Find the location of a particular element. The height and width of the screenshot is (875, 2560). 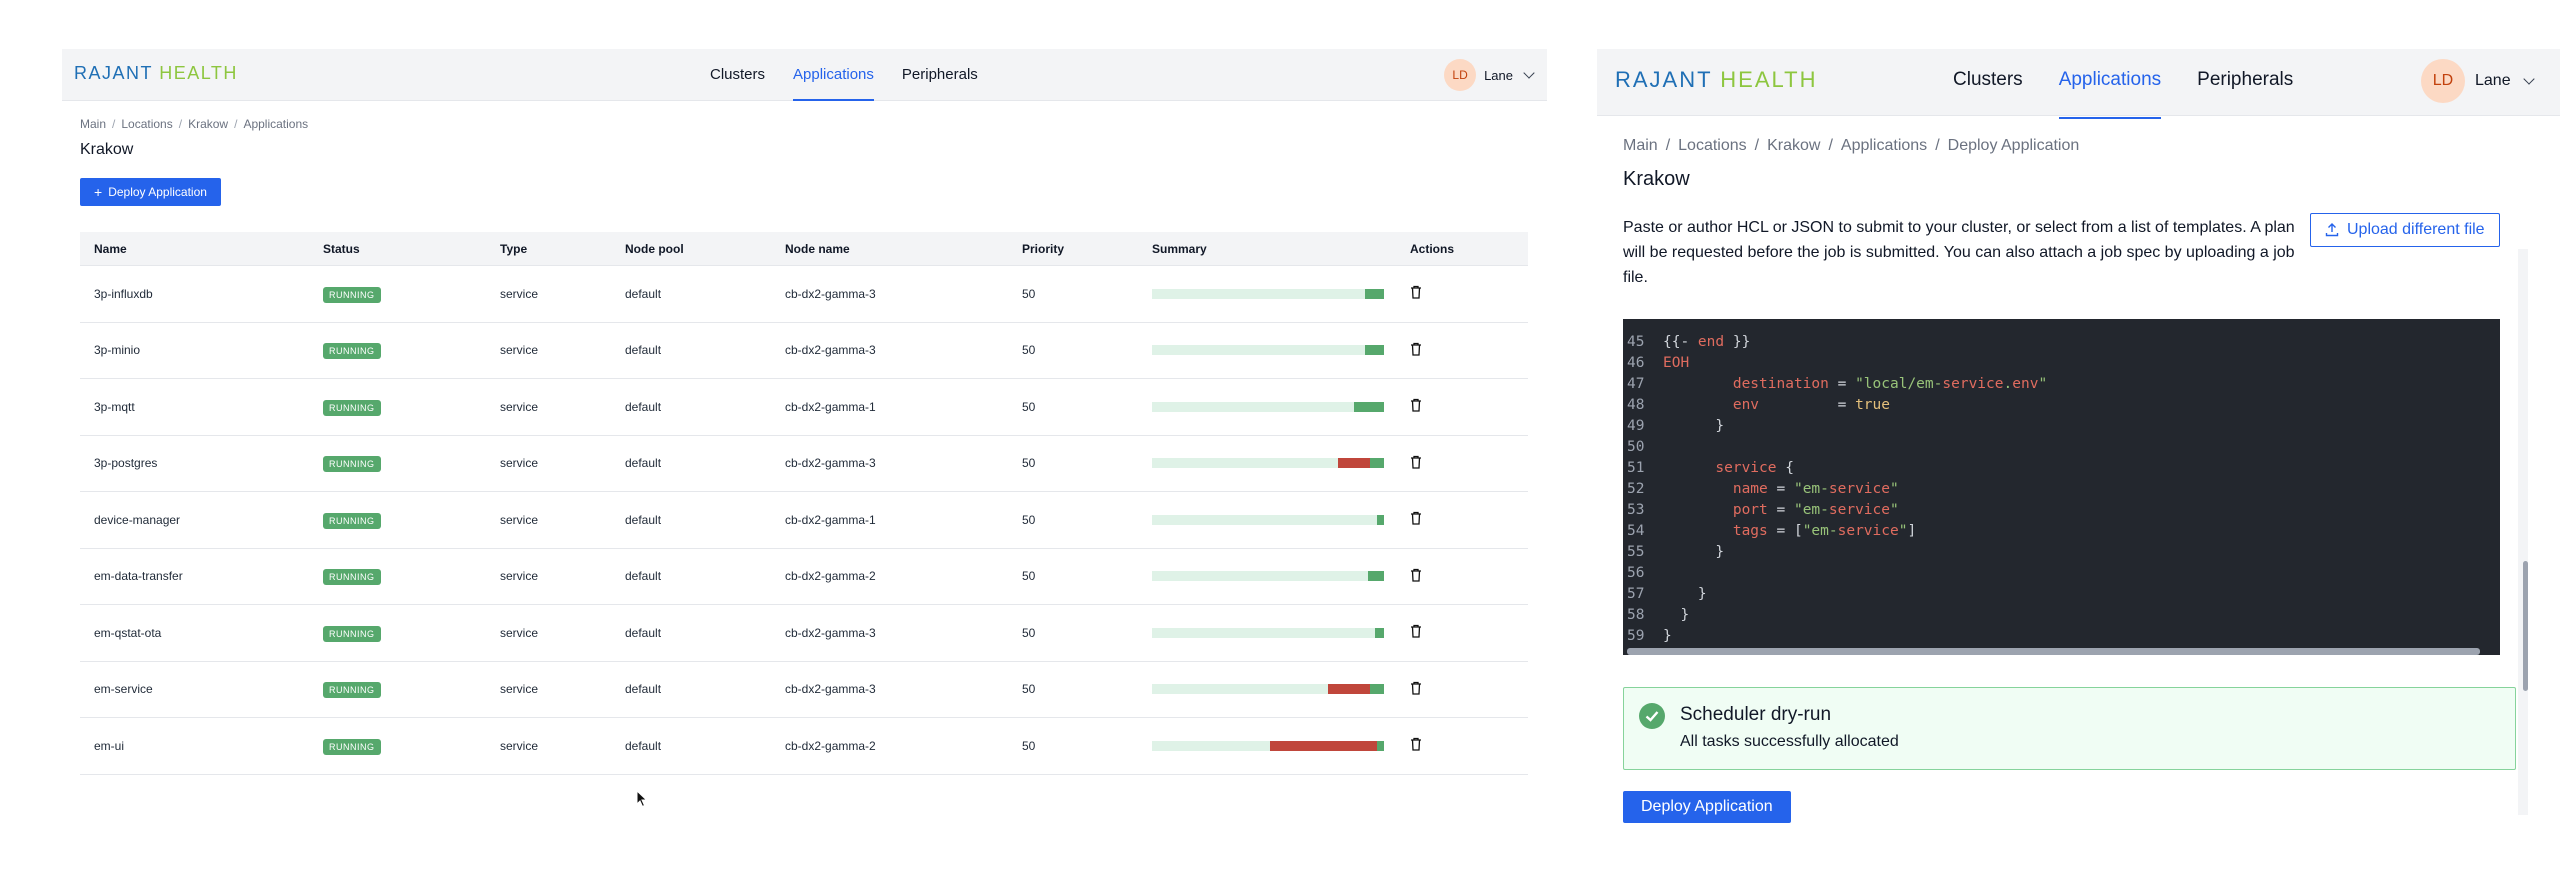

app-name: em-ui is located at coordinates (109, 745).